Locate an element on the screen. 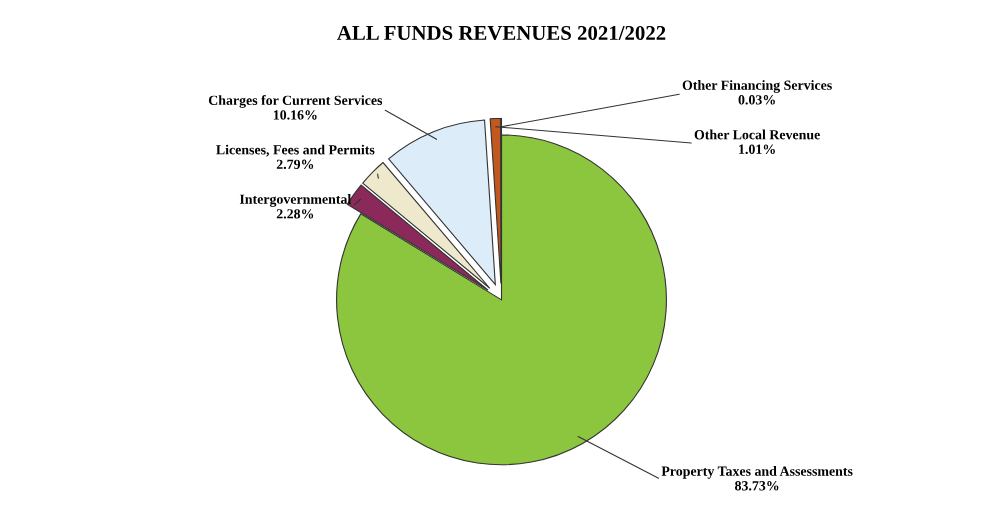 This screenshot has width=1003, height=506. data-label: 83.73% is located at coordinates (757, 486).